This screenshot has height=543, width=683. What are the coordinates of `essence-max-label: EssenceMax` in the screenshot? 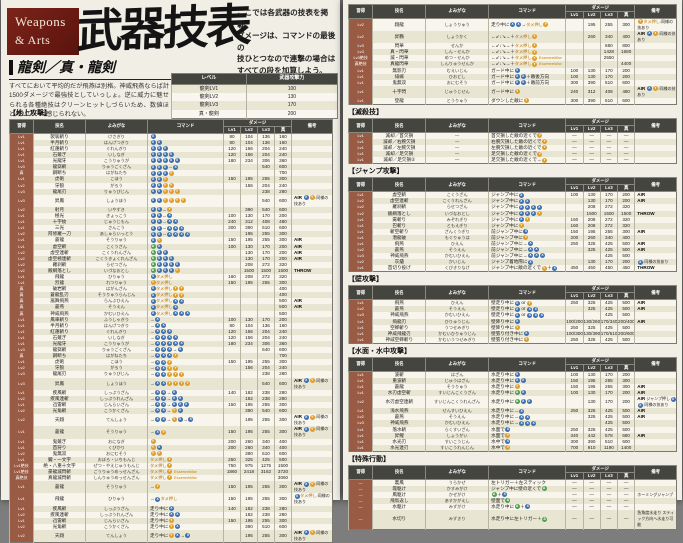 It's located at (550, 64).